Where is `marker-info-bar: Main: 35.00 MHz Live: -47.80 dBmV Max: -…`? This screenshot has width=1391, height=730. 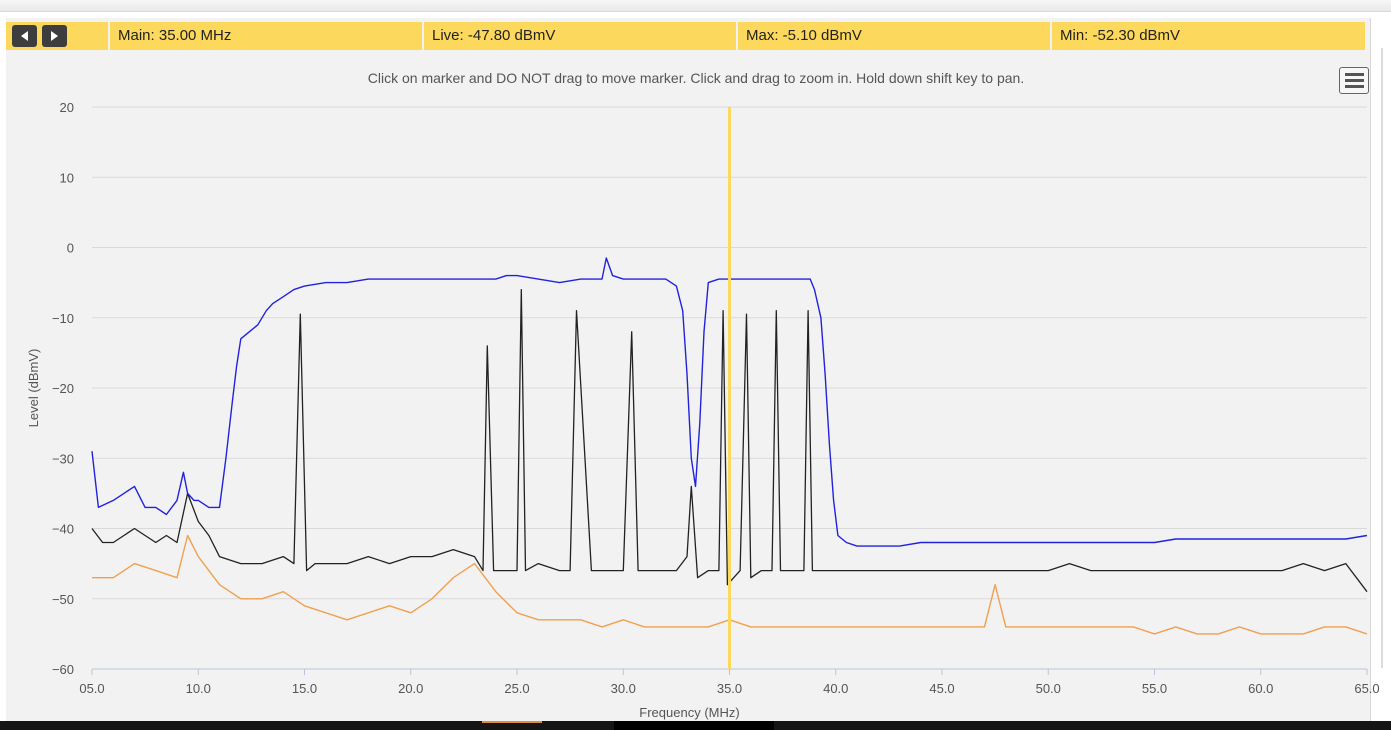 marker-info-bar: Main: 35.00 MHz Live: -47.80 dBmV Max: -… is located at coordinates (685, 36).